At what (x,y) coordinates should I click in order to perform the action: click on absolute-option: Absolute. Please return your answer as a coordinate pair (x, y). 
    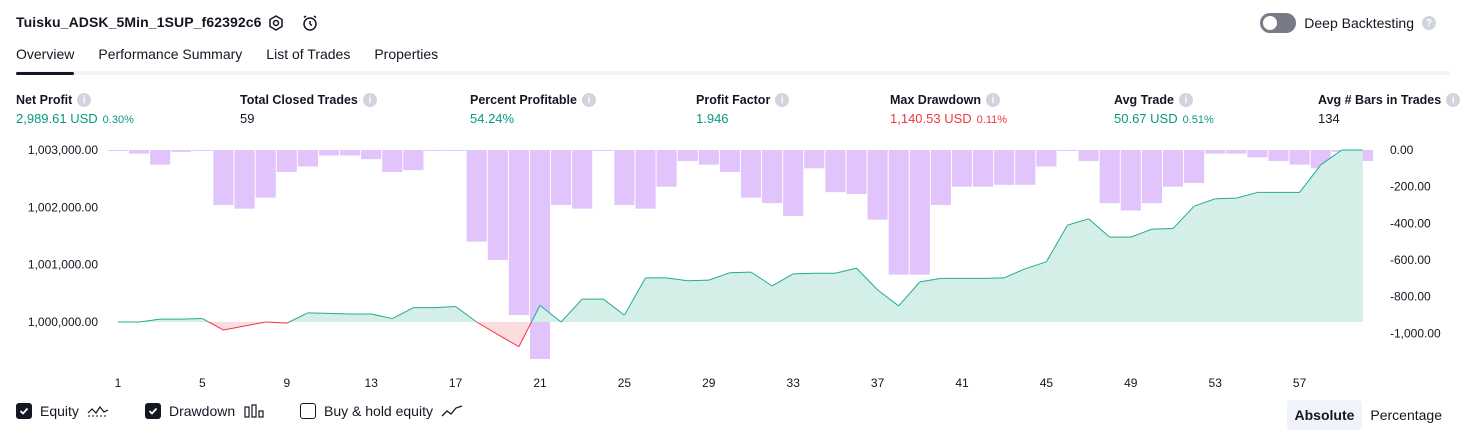
    Looking at the image, I should click on (1324, 415).